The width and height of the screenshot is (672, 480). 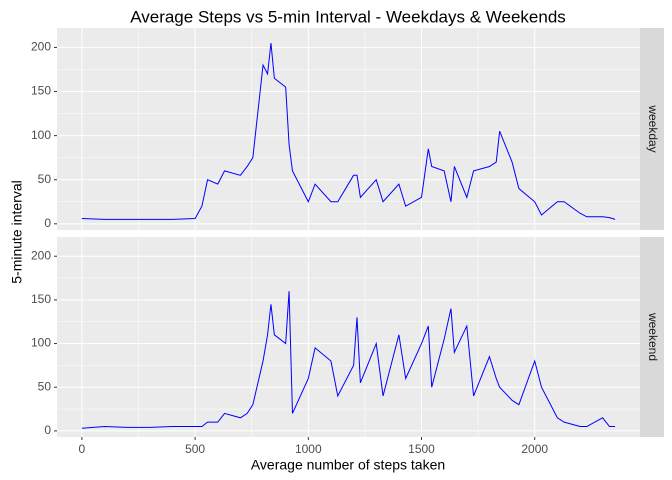 I want to click on y-axis-title: 5-minute interval, so click(x=17, y=232).